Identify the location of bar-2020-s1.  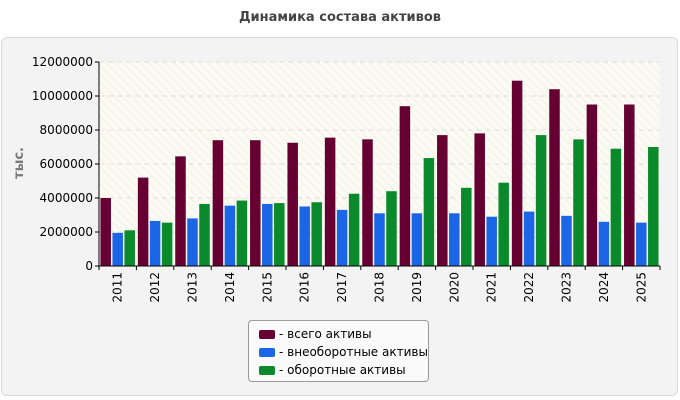
(454, 239).